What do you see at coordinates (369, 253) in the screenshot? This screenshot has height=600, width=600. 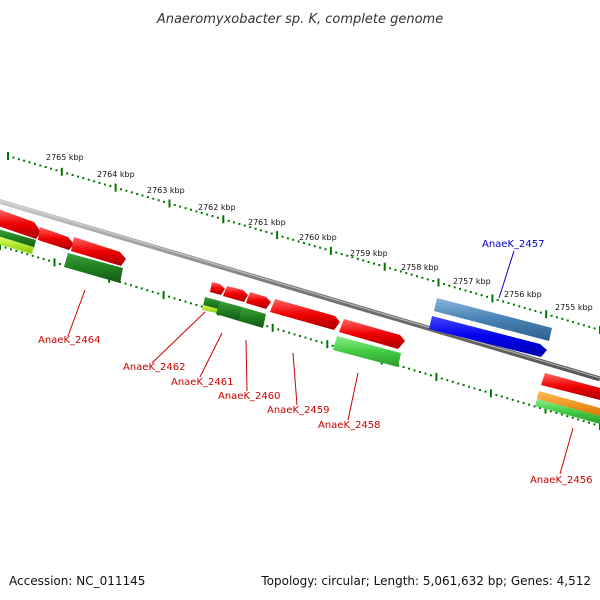 I see `scale-label: 2759 kbp` at bounding box center [369, 253].